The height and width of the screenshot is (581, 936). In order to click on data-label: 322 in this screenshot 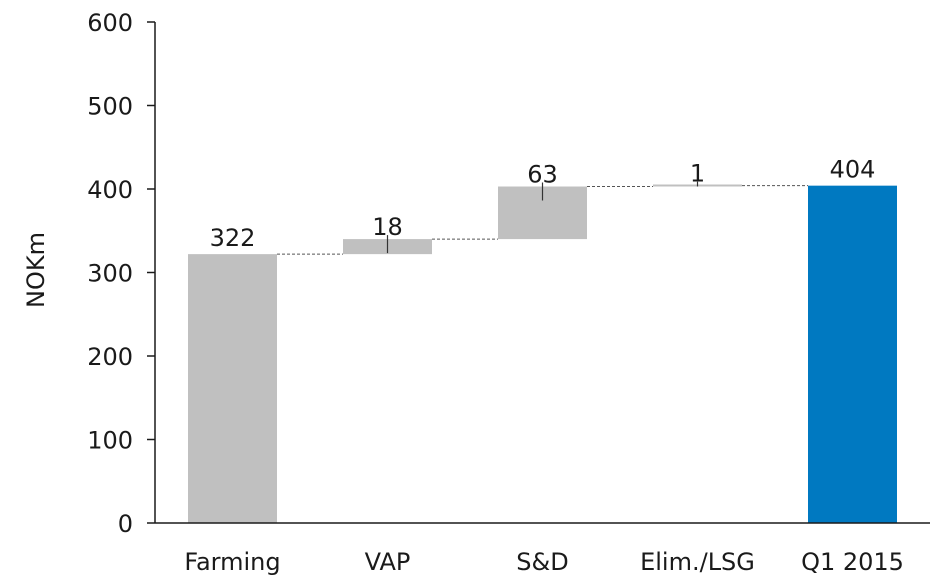, I will do `click(233, 238)`.